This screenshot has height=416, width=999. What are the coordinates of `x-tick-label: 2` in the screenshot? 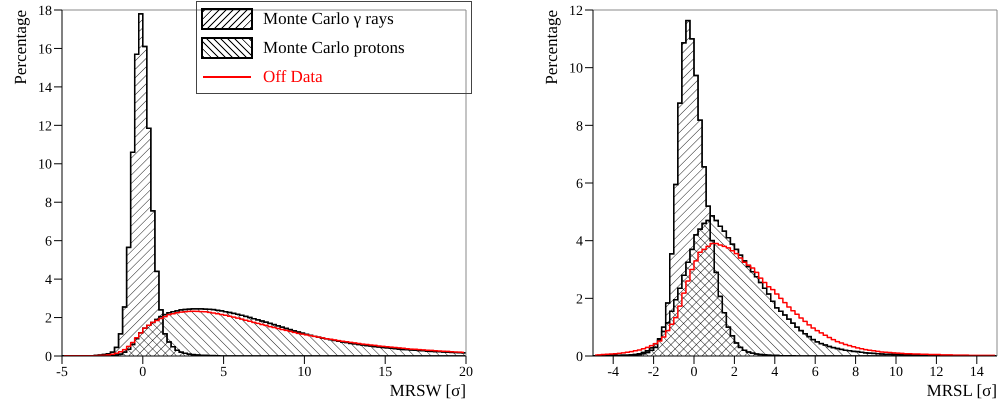 It's located at (734, 372).